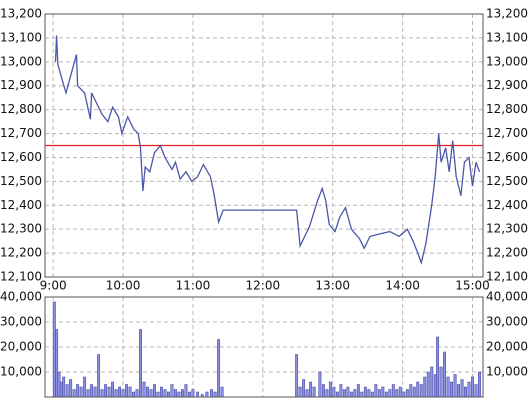 This screenshot has height=404, width=530. I want to click on y-tick-label: 40,000, so click(21, 297).